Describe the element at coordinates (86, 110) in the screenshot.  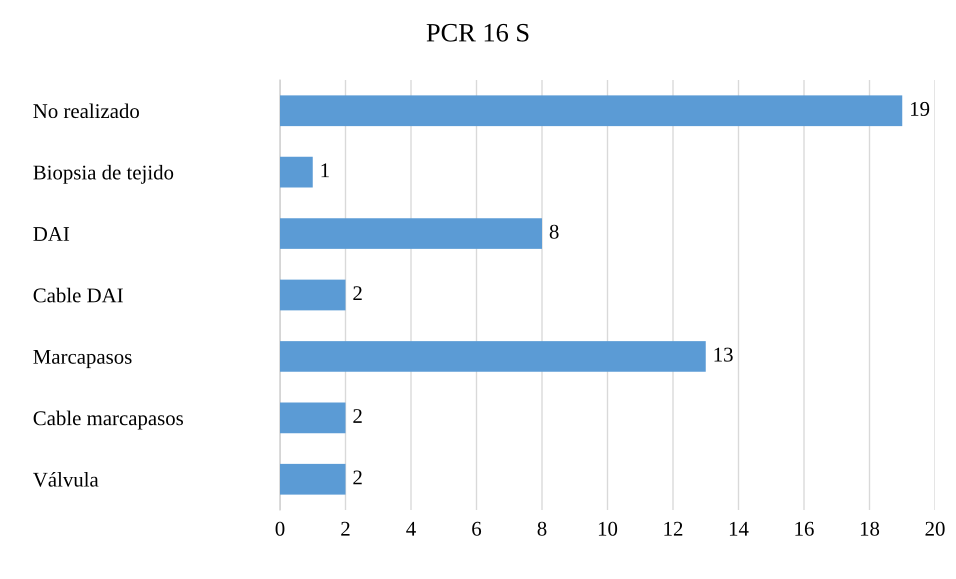
I see `y-tick-label: No realizado` at that location.